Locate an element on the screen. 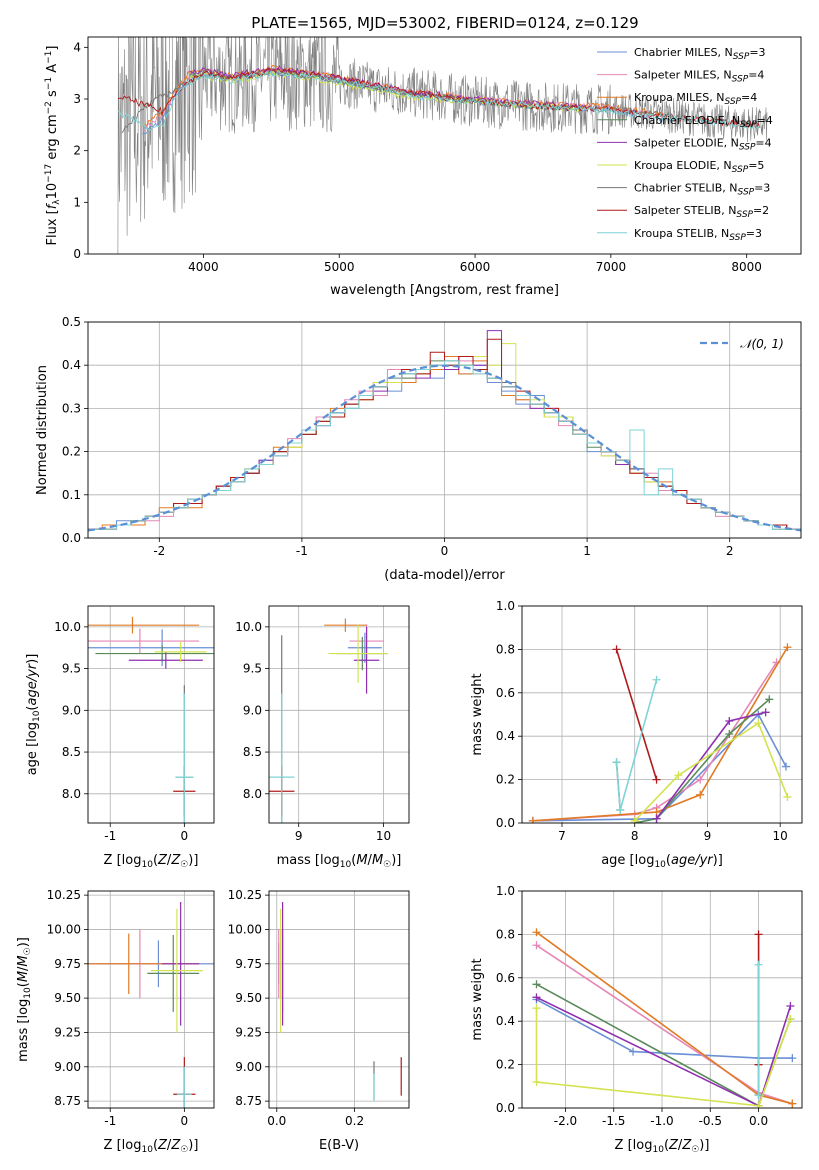 The image size is (819, 1170). errorbar-salpeter-elodie is located at coordinates (165, 660).